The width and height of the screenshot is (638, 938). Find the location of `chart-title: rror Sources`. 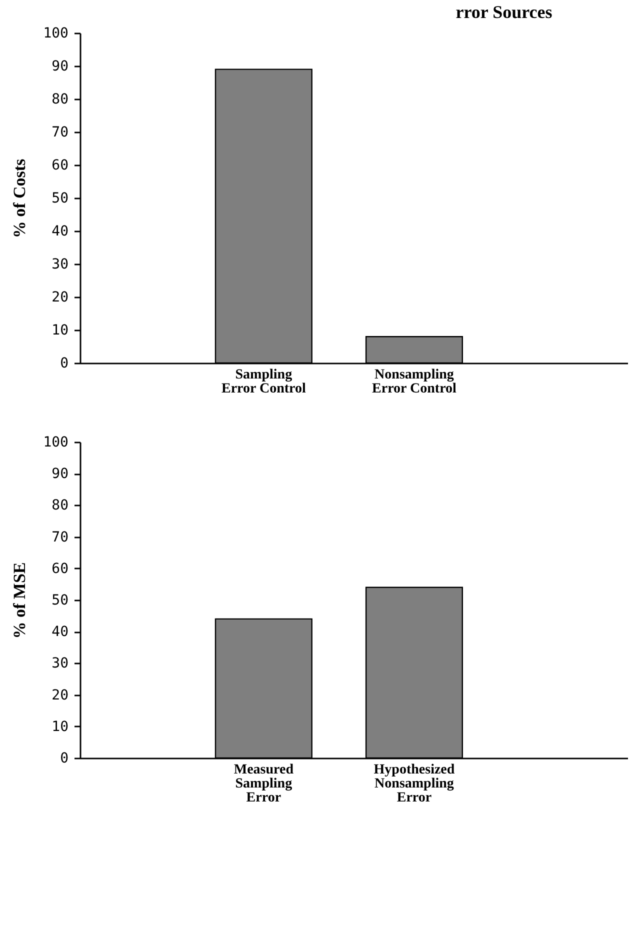

chart-title: rror Sources is located at coordinates (504, 12).